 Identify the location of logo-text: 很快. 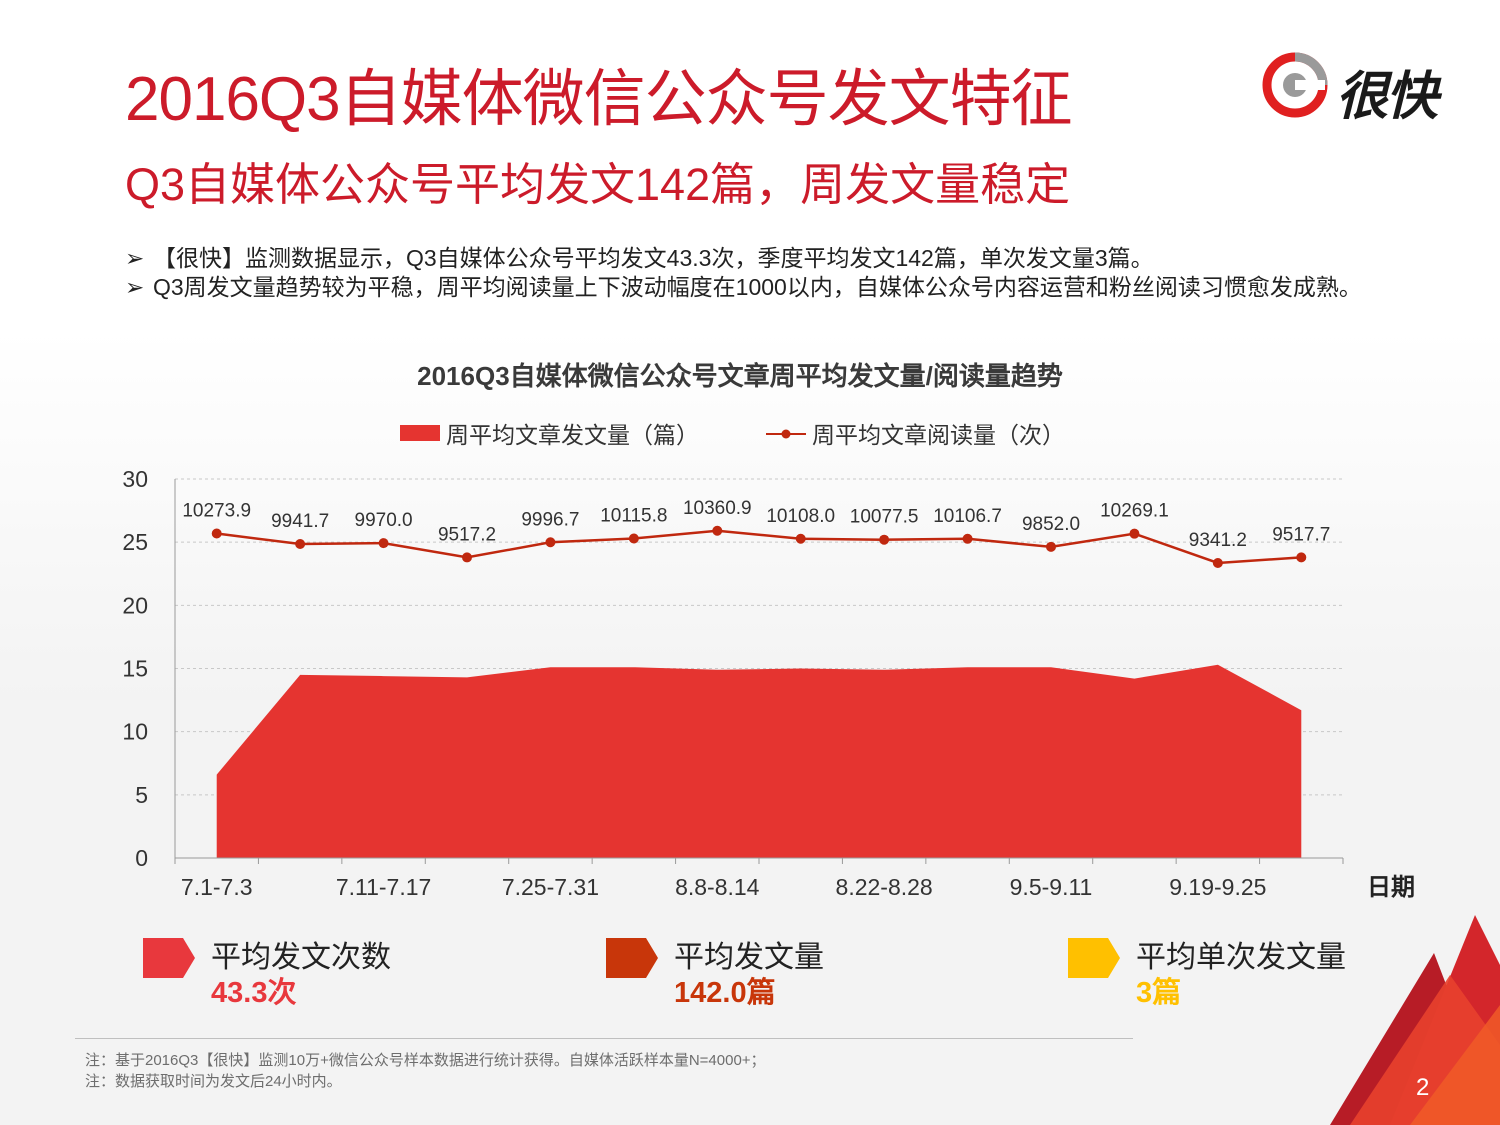
(1387, 97).